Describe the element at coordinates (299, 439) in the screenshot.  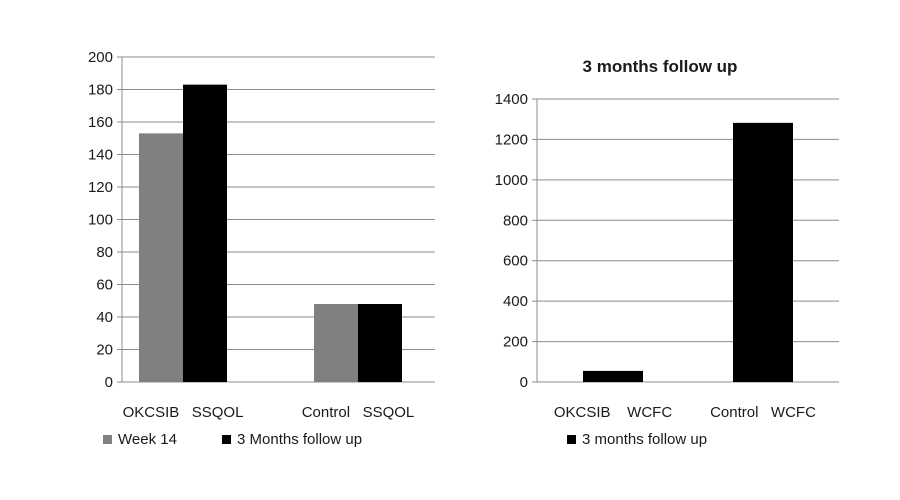
I see `legend-label: 3 Months follow up` at that location.